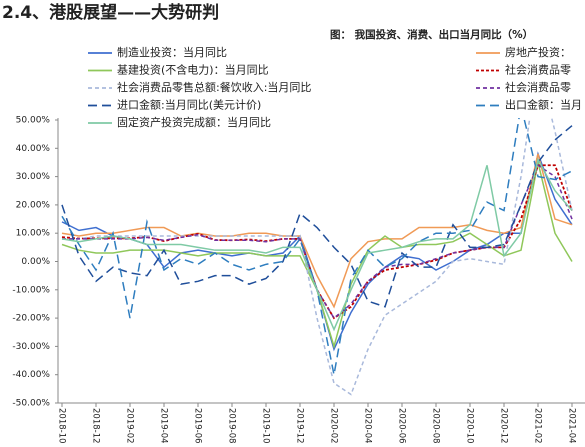  What do you see at coordinates (194, 122) in the screenshot?
I see `legend-label: 固定资产投资完成额：当月同比` at bounding box center [194, 122].